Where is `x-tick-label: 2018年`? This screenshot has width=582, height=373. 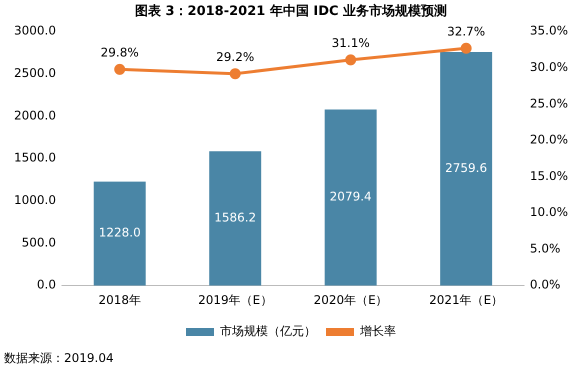 x-tick-label: 2018年 is located at coordinates (119, 299).